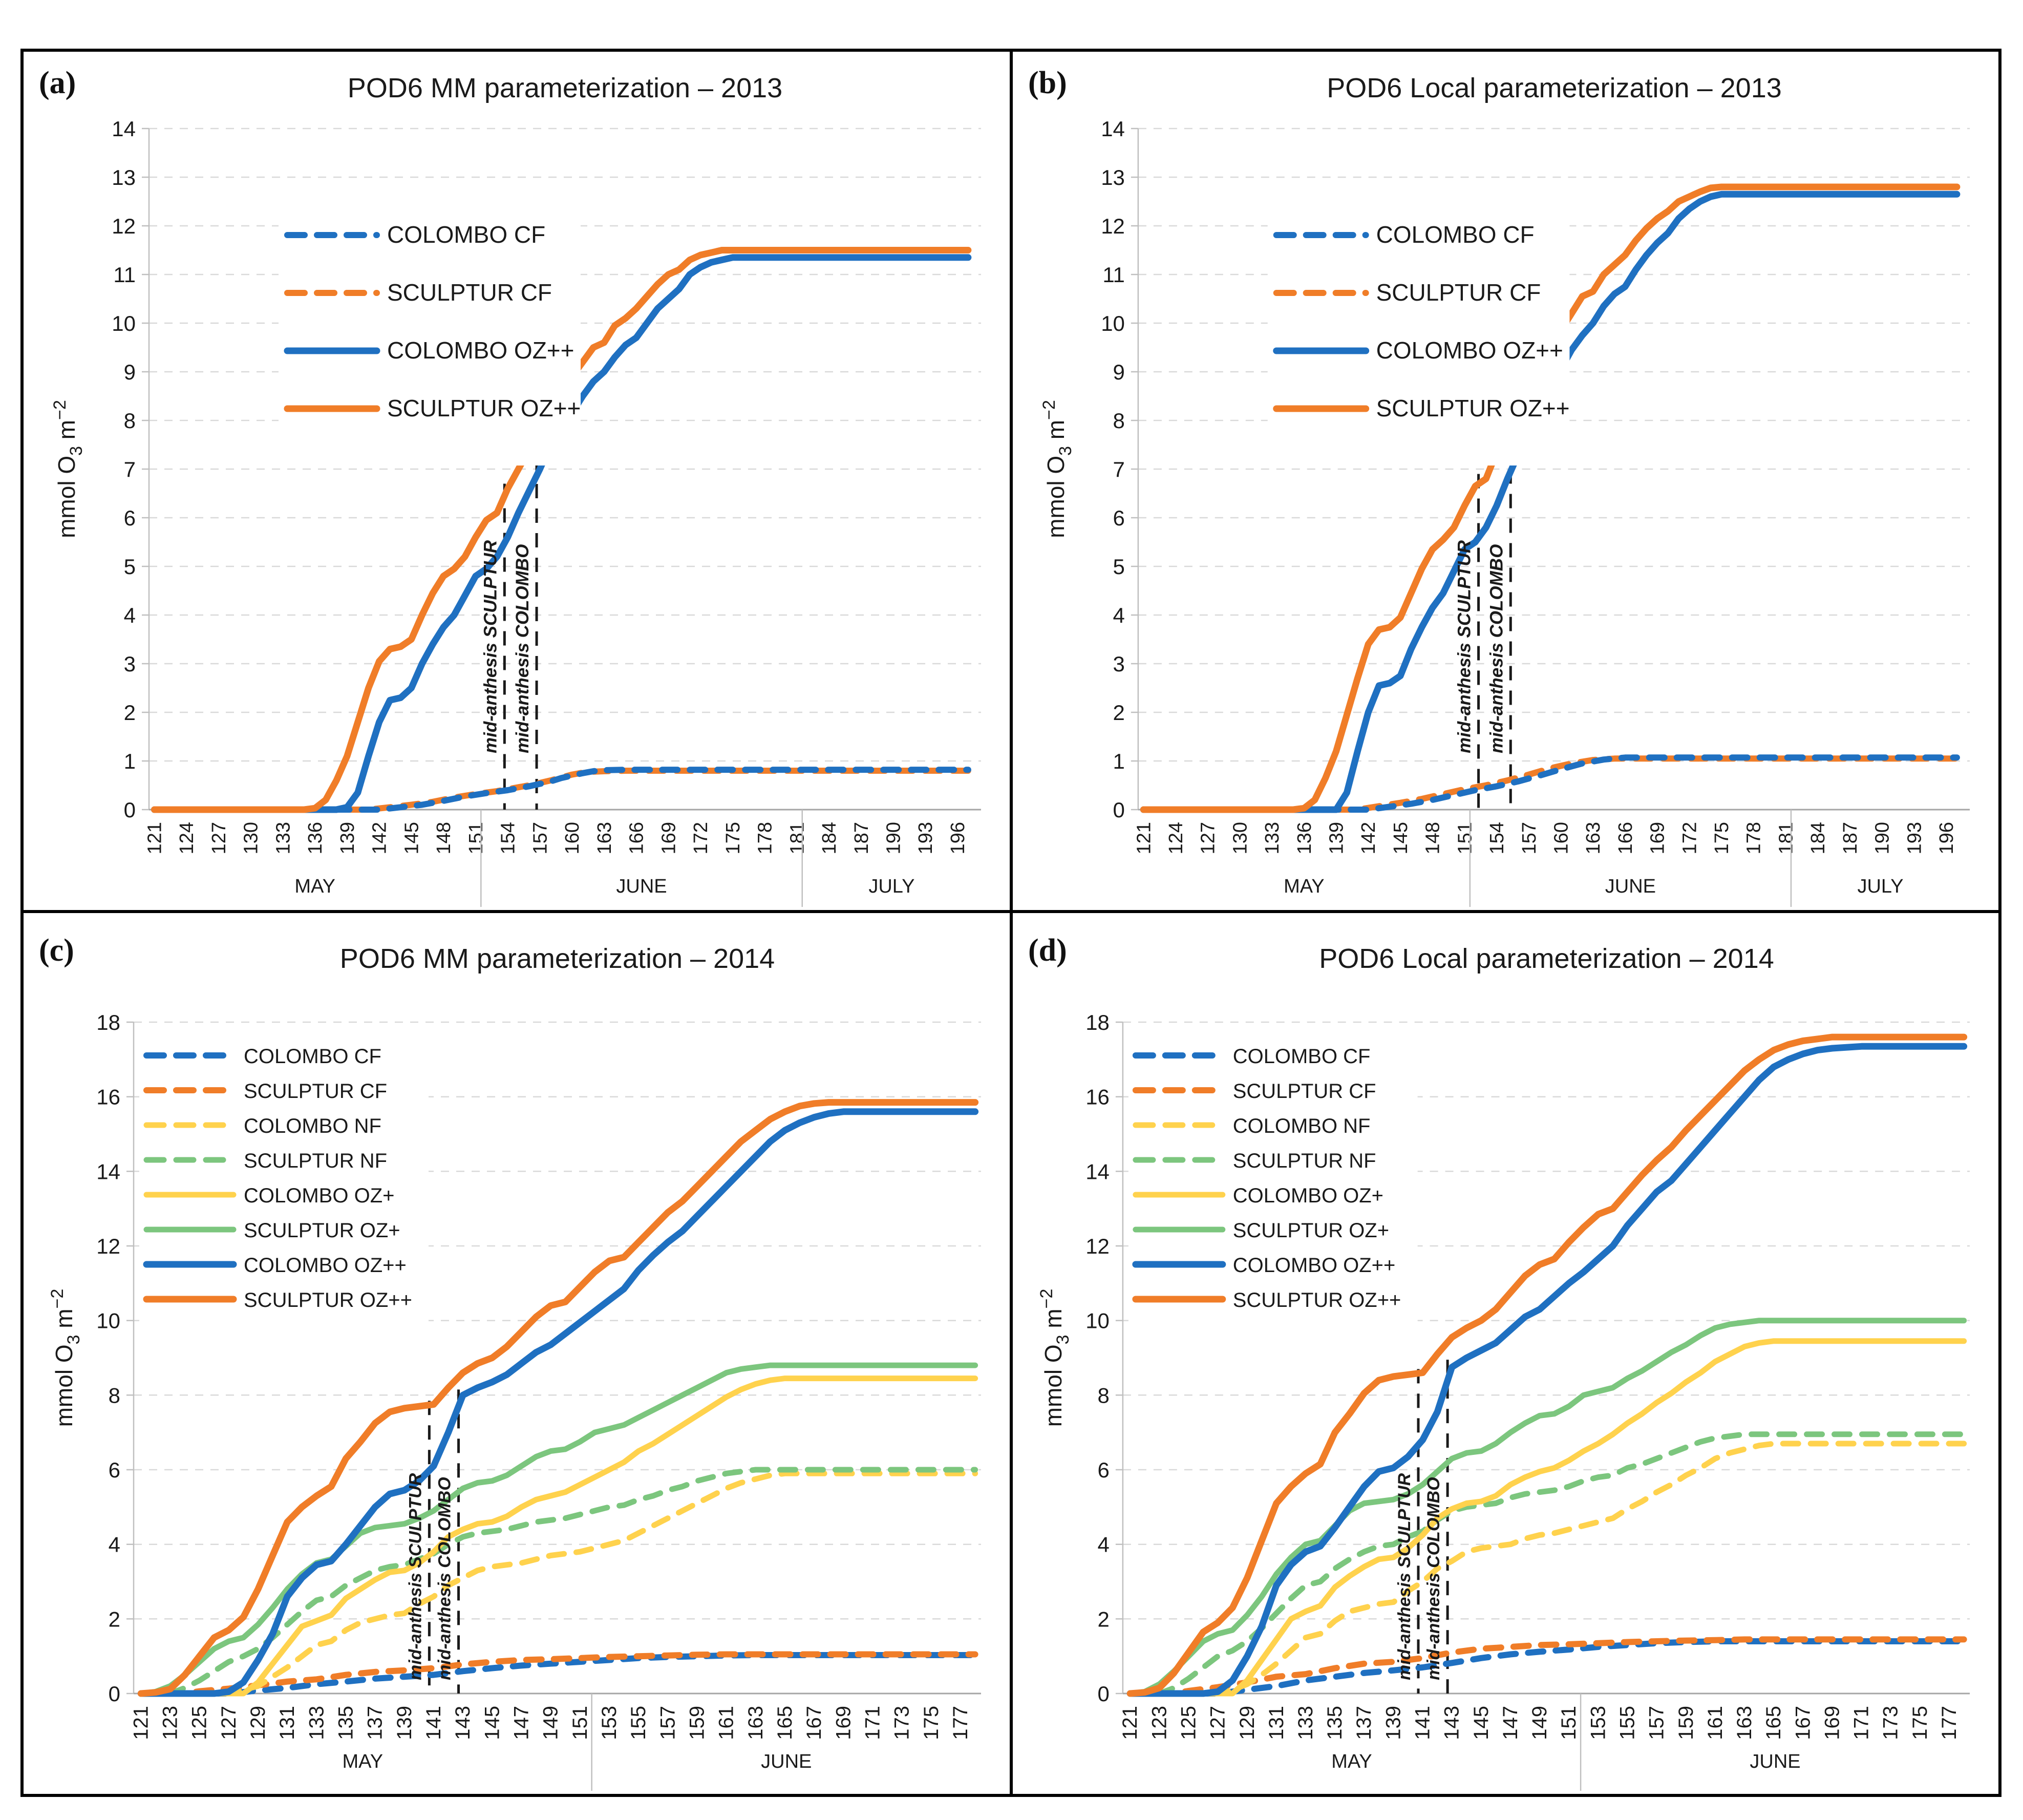 The height and width of the screenshot is (1820, 2023). What do you see at coordinates (1510, 1723) in the screenshot?
I see `svg-text: 147` at bounding box center [1510, 1723].